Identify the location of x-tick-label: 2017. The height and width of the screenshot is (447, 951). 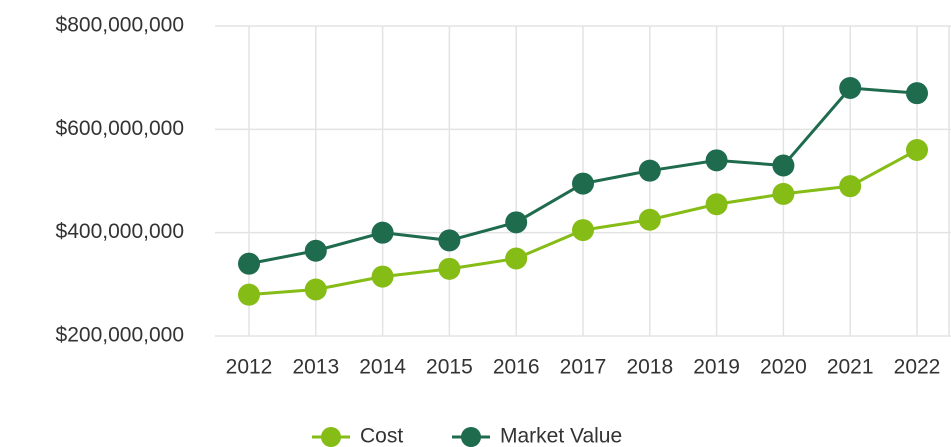
(583, 367).